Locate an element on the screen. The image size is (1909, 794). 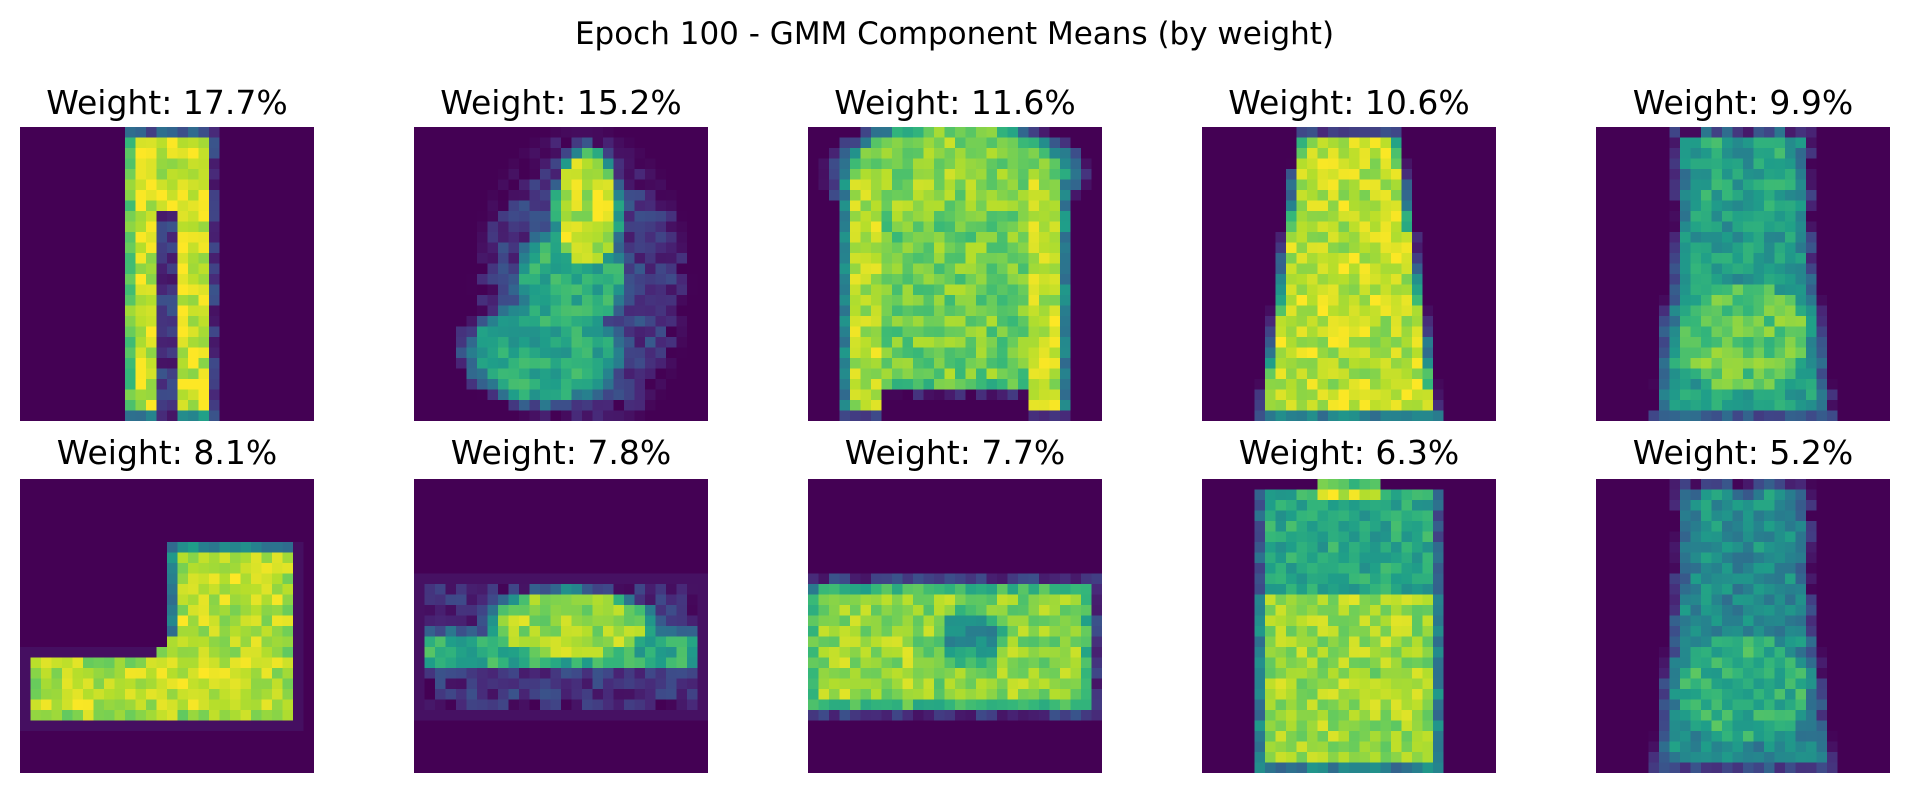
panel-title: Weight: 5.2% is located at coordinates (1743, 452).